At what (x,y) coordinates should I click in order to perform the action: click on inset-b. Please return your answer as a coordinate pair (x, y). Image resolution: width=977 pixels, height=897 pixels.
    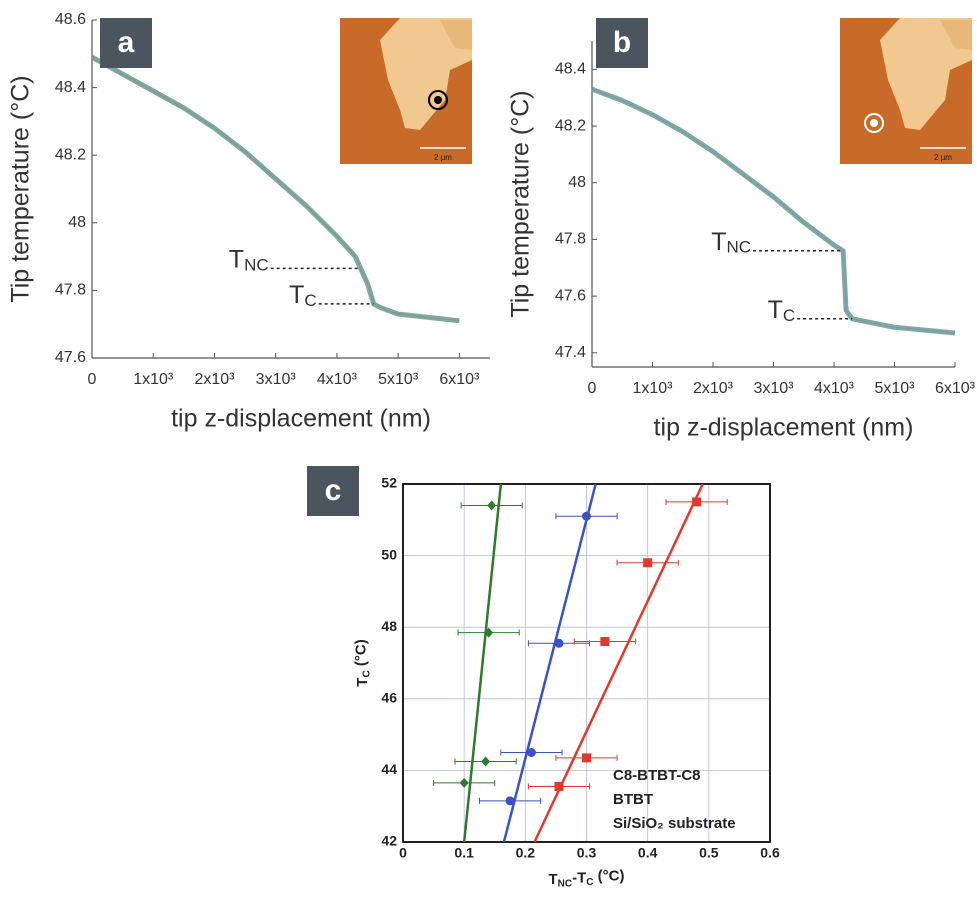
    Looking at the image, I should click on (906, 91).